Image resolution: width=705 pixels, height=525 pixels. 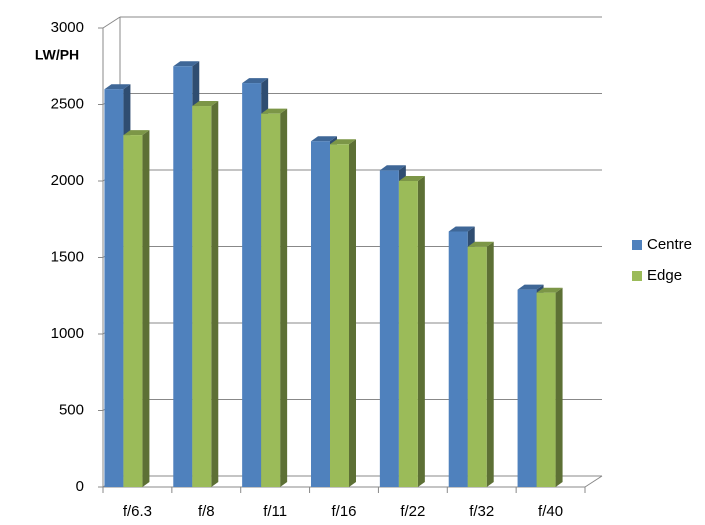 What do you see at coordinates (275, 511) in the screenshot?
I see `x-tick-label: f/11` at bounding box center [275, 511].